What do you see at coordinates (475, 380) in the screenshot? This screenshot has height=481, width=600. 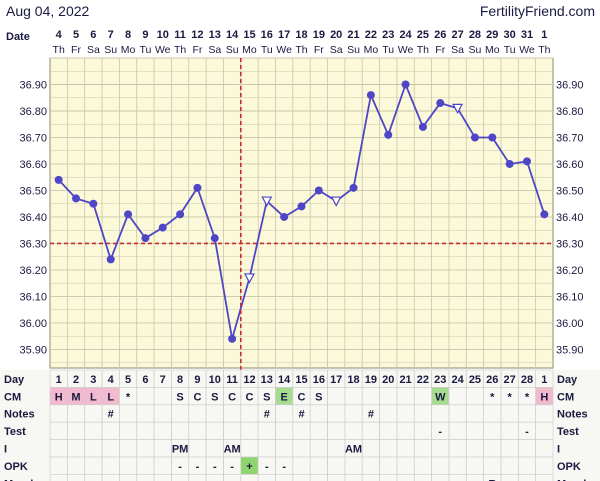 I see `cycle-day-label: 25` at bounding box center [475, 380].